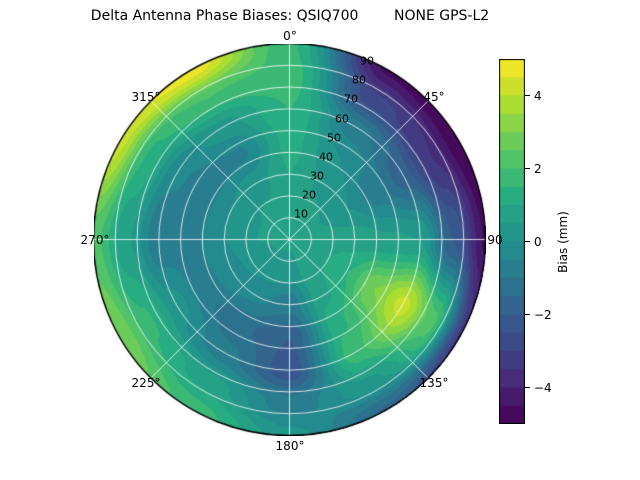 Image resolution: width=640 pixels, height=480 pixels. Describe the element at coordinates (538, 169) in the screenshot. I see `colorbar-tick-label: 2` at that location.